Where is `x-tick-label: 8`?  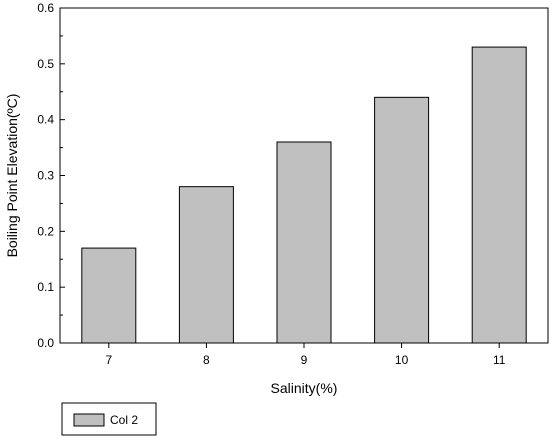 x-tick-label: 8 is located at coordinates (206, 360).